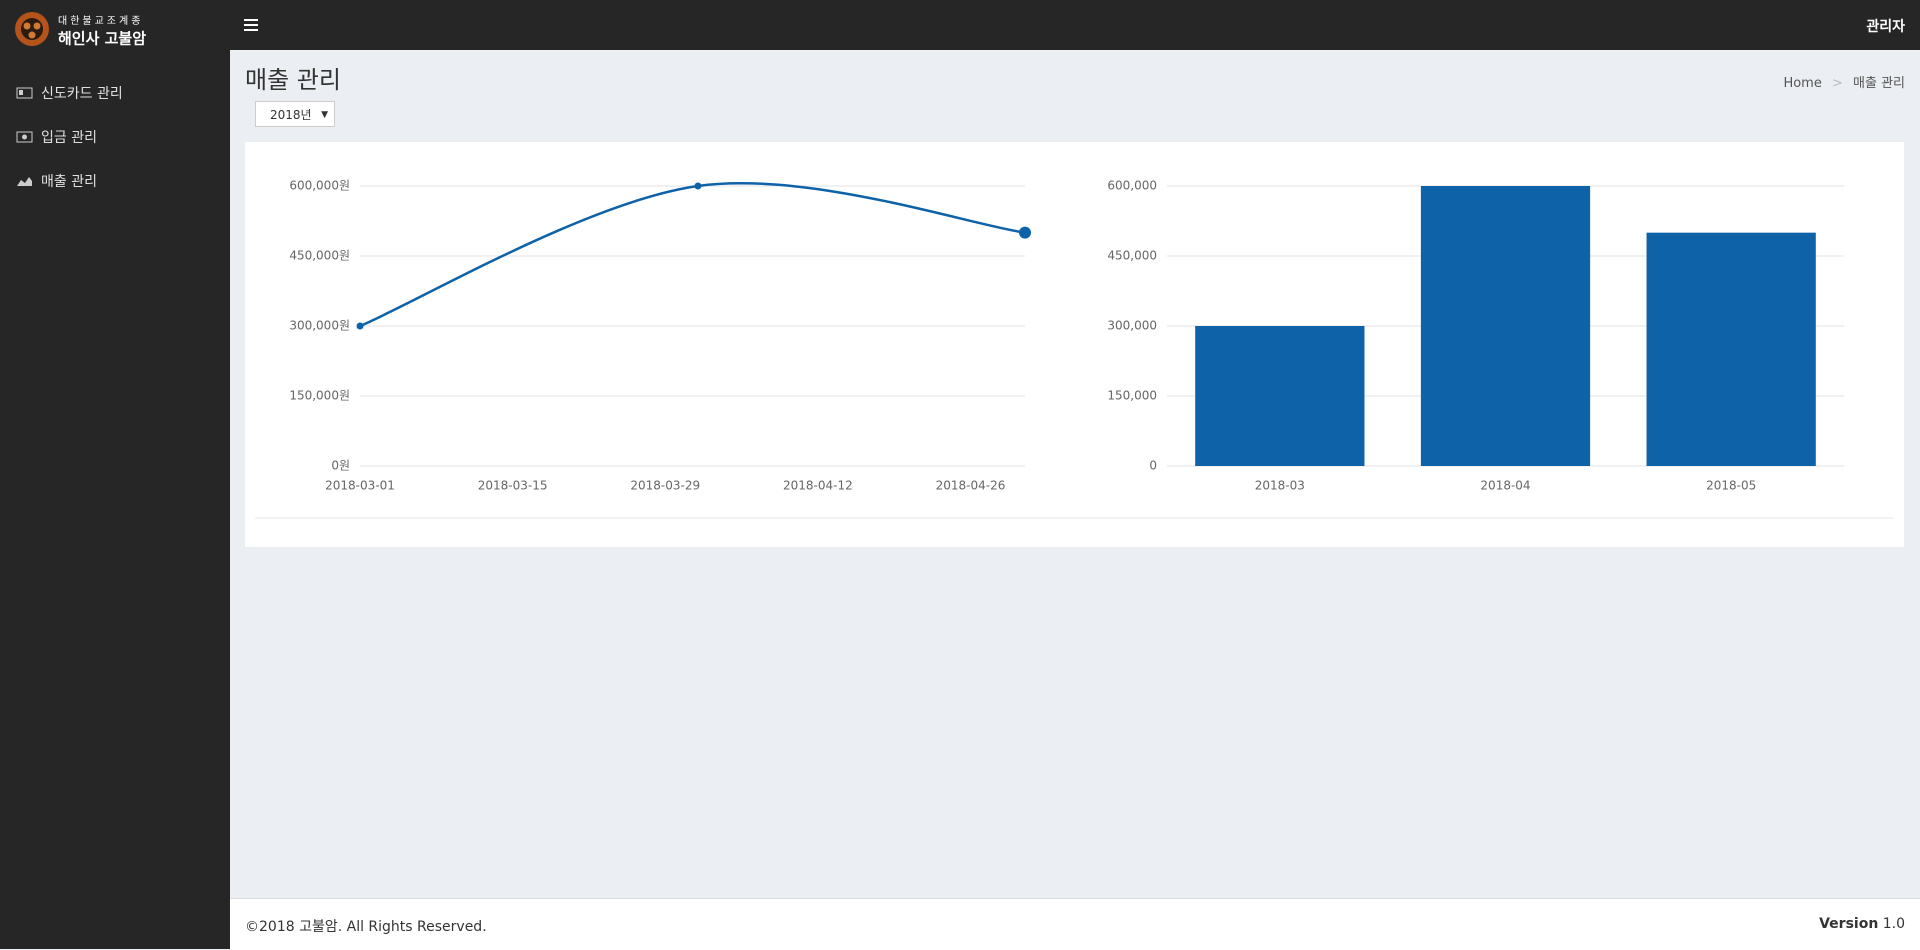 Image resolution: width=1920 pixels, height=950 pixels. What do you see at coordinates (818, 486) in the screenshot?
I see `x-tick-label: 2018-04-12` at bounding box center [818, 486].